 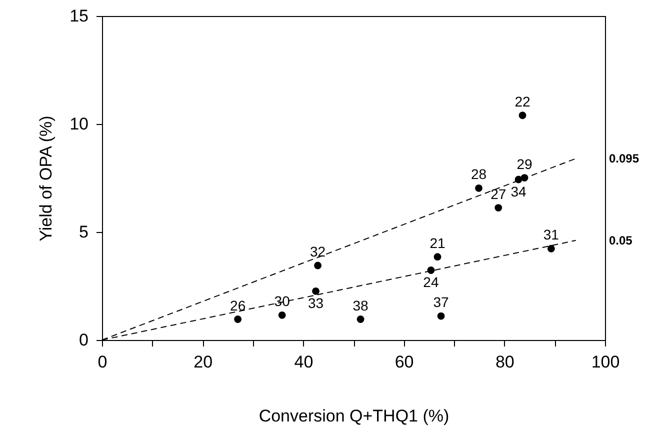 I want to click on text: 0.05, so click(x=621, y=240).